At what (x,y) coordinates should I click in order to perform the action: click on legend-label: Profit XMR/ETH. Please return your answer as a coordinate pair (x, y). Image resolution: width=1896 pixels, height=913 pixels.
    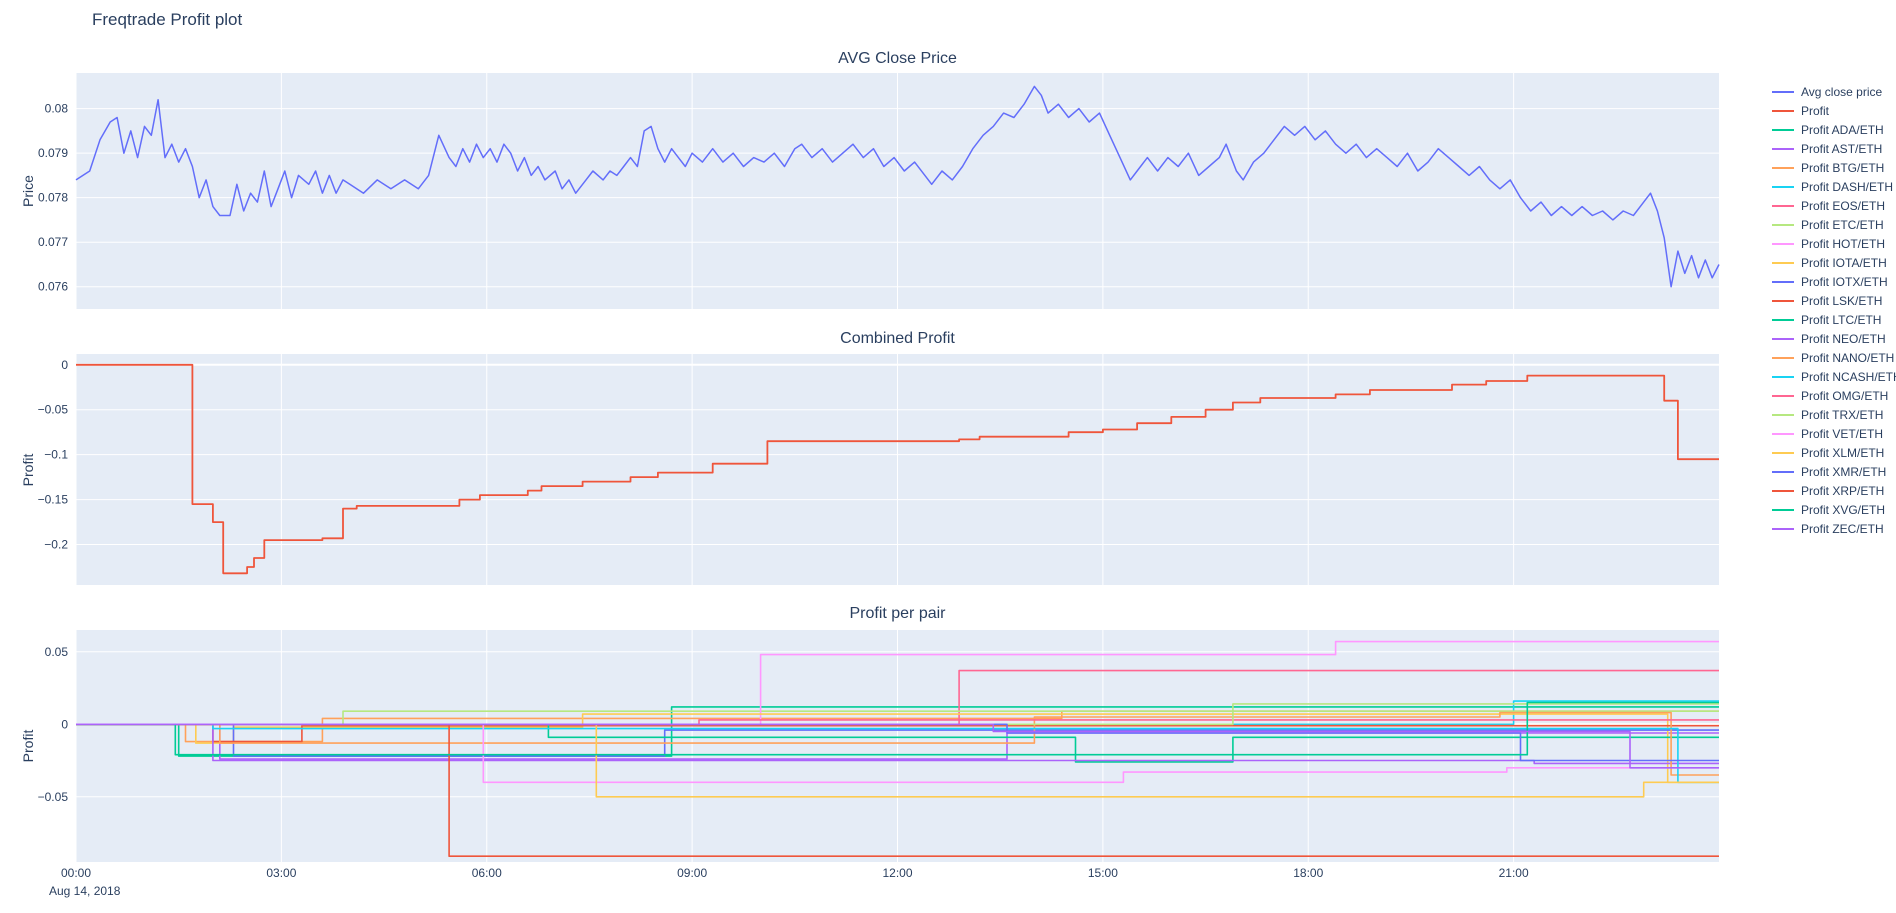
    Looking at the image, I should click on (1844, 471).